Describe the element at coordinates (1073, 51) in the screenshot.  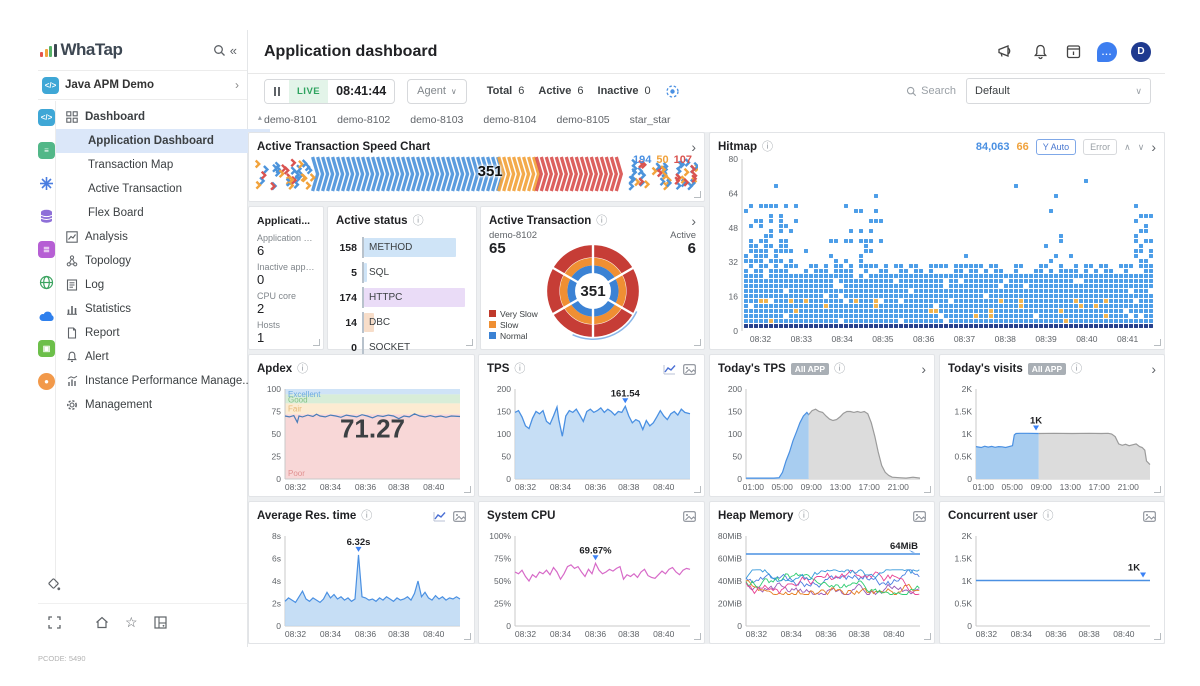
I see `schedule-icon` at that location.